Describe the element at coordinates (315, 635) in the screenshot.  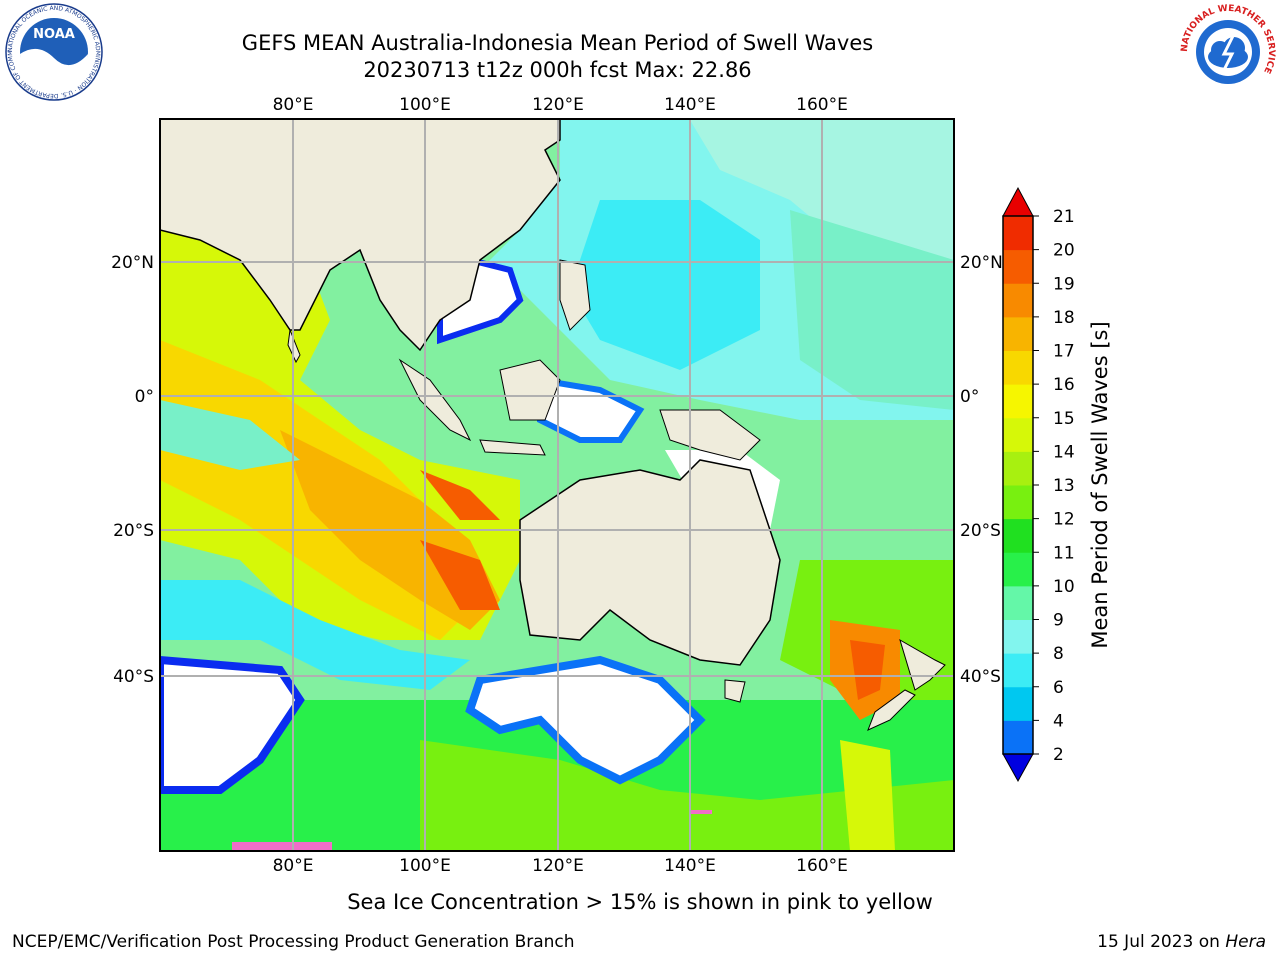
I see `southern-cyan-field` at that location.